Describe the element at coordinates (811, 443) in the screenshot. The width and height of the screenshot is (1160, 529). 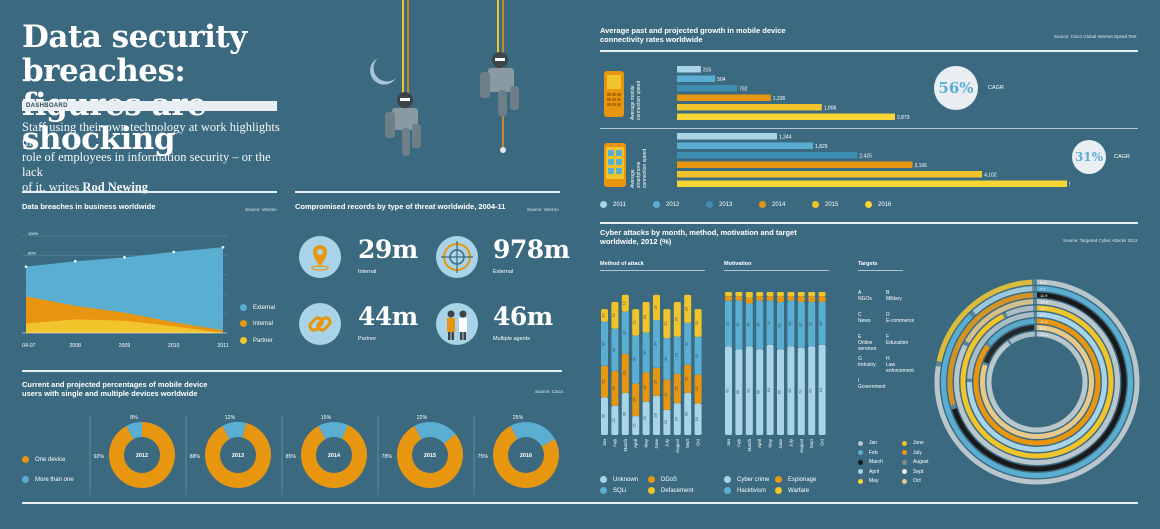
I see `month-label: Sept` at that location.